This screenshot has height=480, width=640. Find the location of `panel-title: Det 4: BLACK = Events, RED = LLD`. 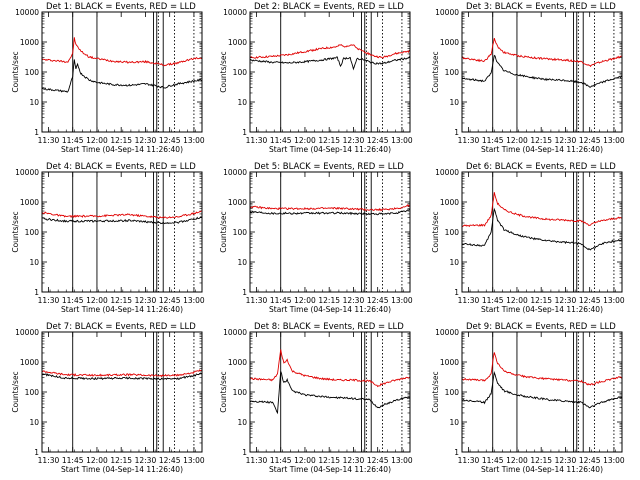

panel-title: Det 4: BLACK = Events, RED = LLD is located at coordinates (121, 167).